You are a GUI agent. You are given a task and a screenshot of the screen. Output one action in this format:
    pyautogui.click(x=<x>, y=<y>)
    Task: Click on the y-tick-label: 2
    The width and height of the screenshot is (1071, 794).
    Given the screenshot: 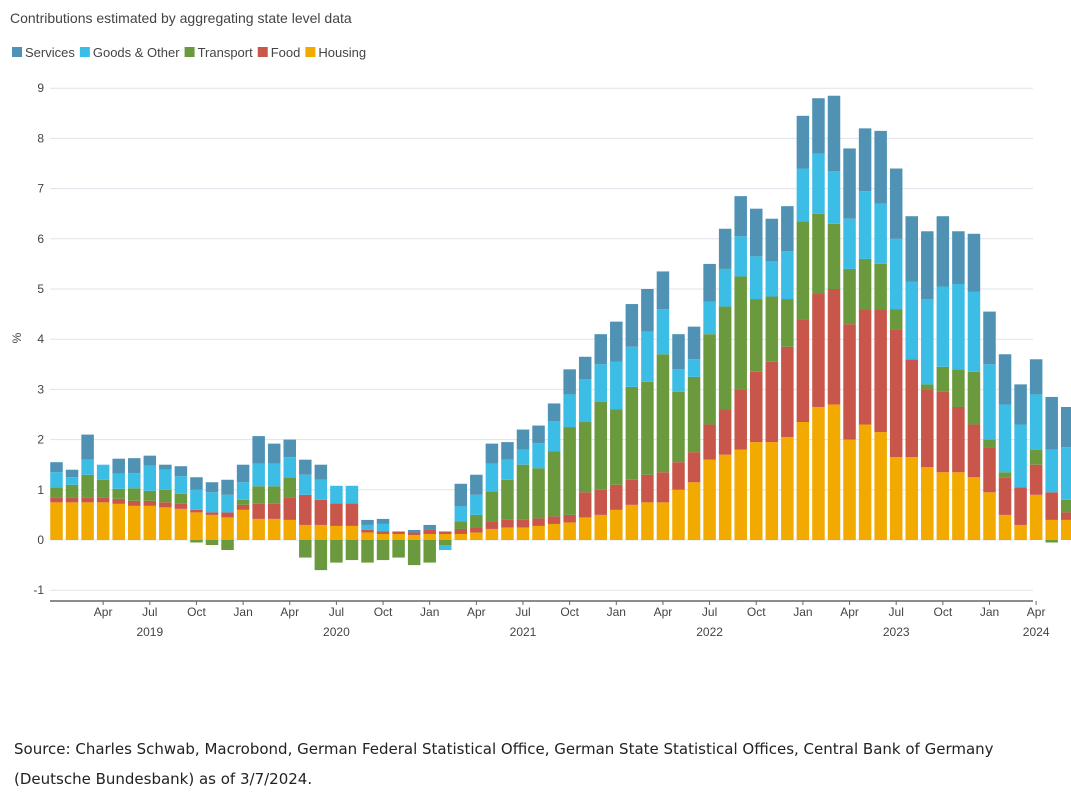 What is the action you would take?
    pyautogui.click(x=40, y=440)
    